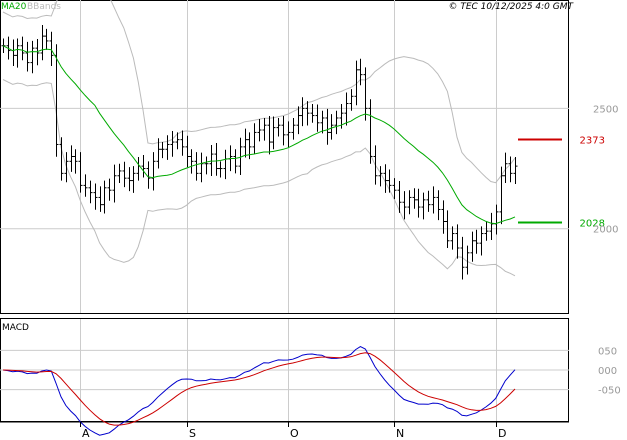 Image resolution: width=627 pixels, height=440 pixels. I want to click on macd-label: MACD, so click(15, 328).